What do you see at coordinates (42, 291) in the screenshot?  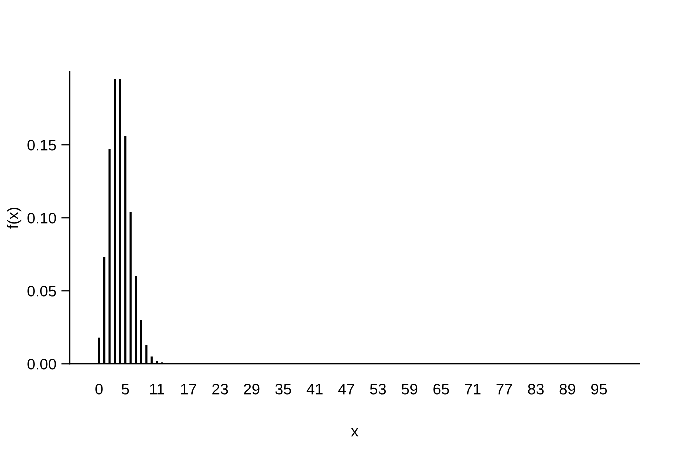 I see `y-tick-label: 0.05` at bounding box center [42, 291].